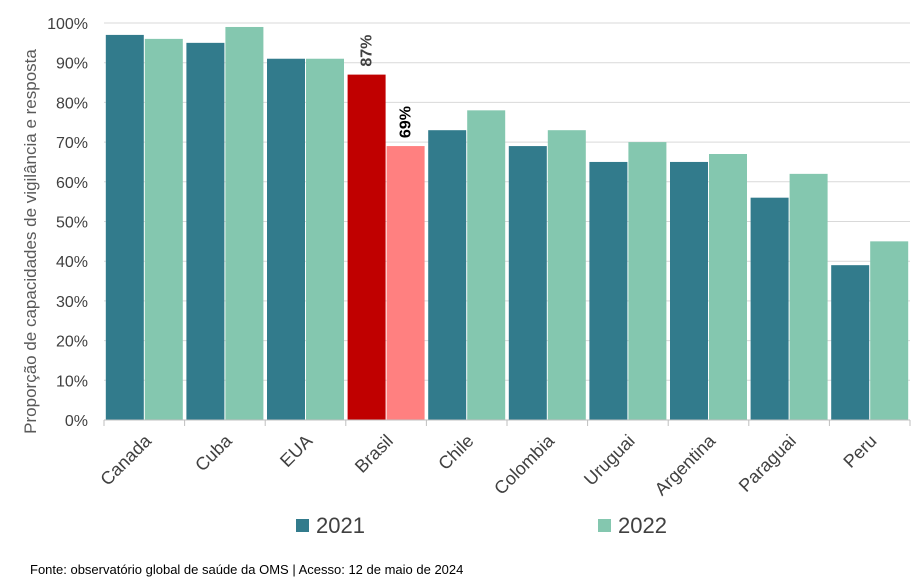 The width and height of the screenshot is (920, 586). Describe the element at coordinates (566, 275) in the screenshot. I see `bar-colombia-2022` at that location.